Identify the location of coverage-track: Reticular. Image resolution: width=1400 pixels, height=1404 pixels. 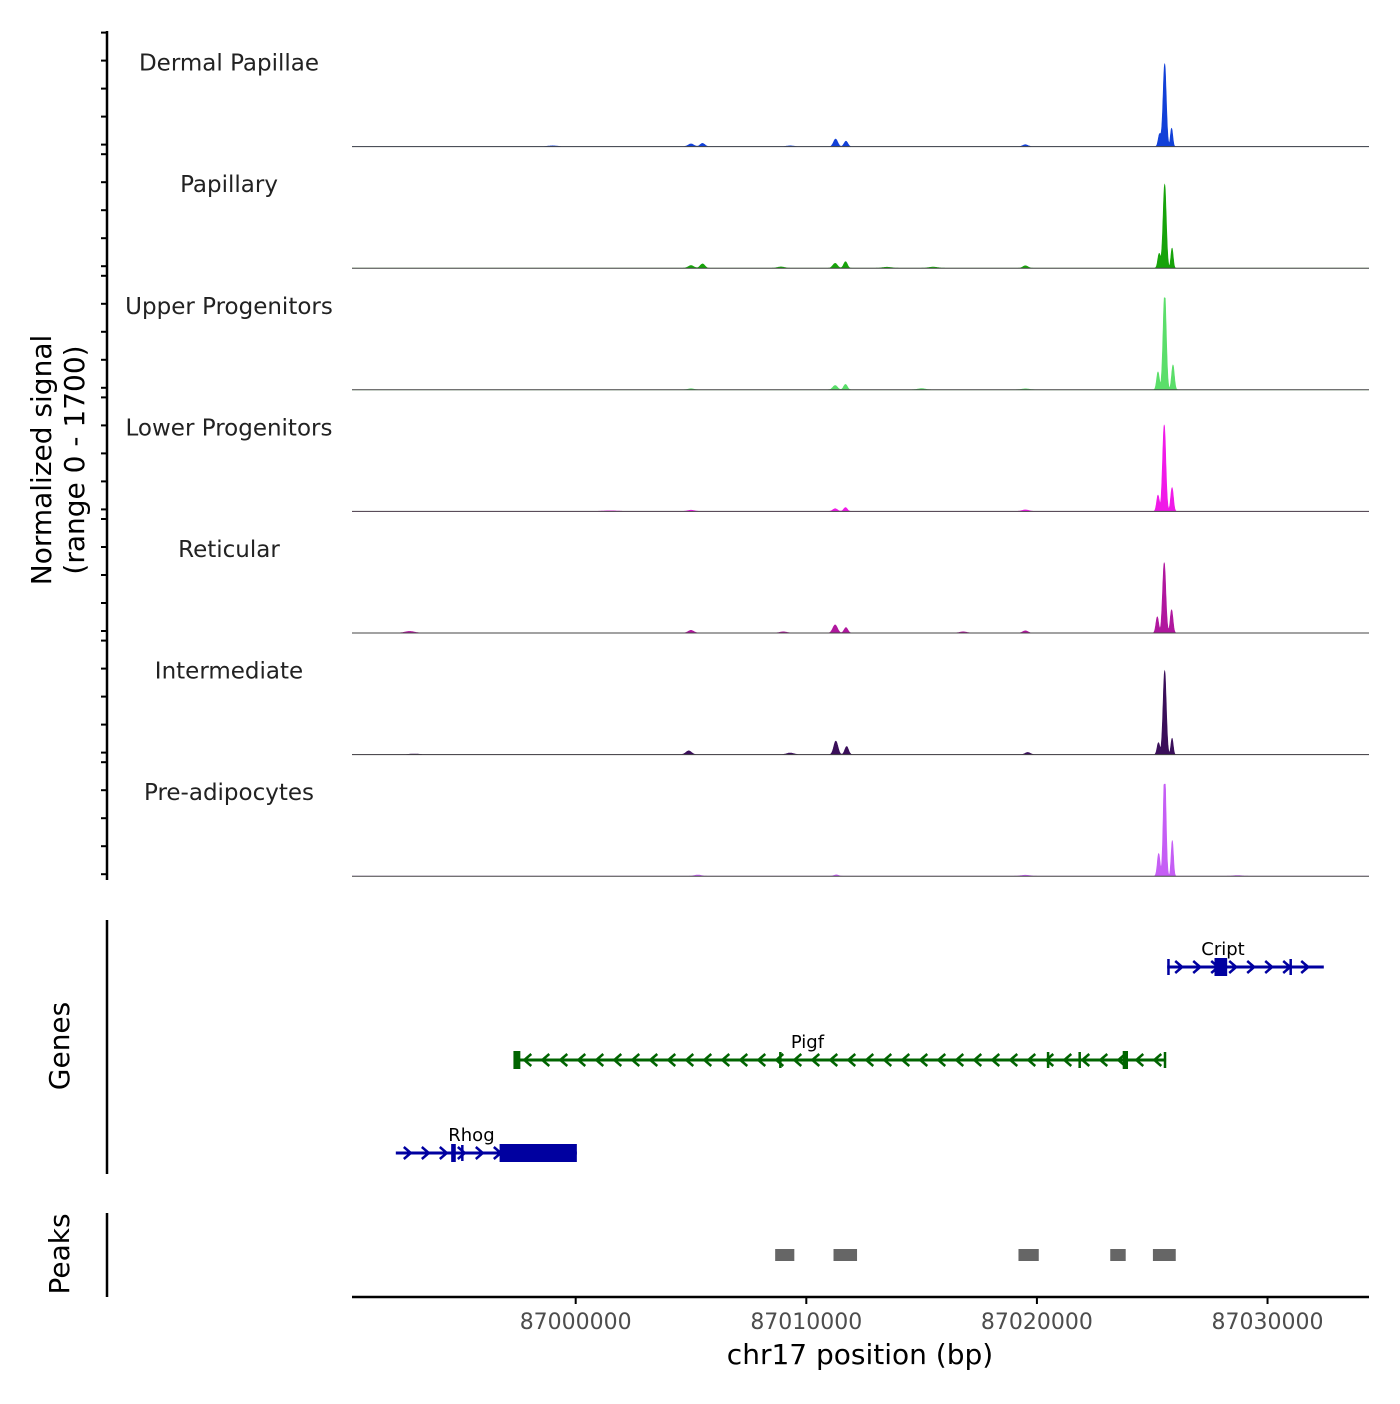
(773, 585).